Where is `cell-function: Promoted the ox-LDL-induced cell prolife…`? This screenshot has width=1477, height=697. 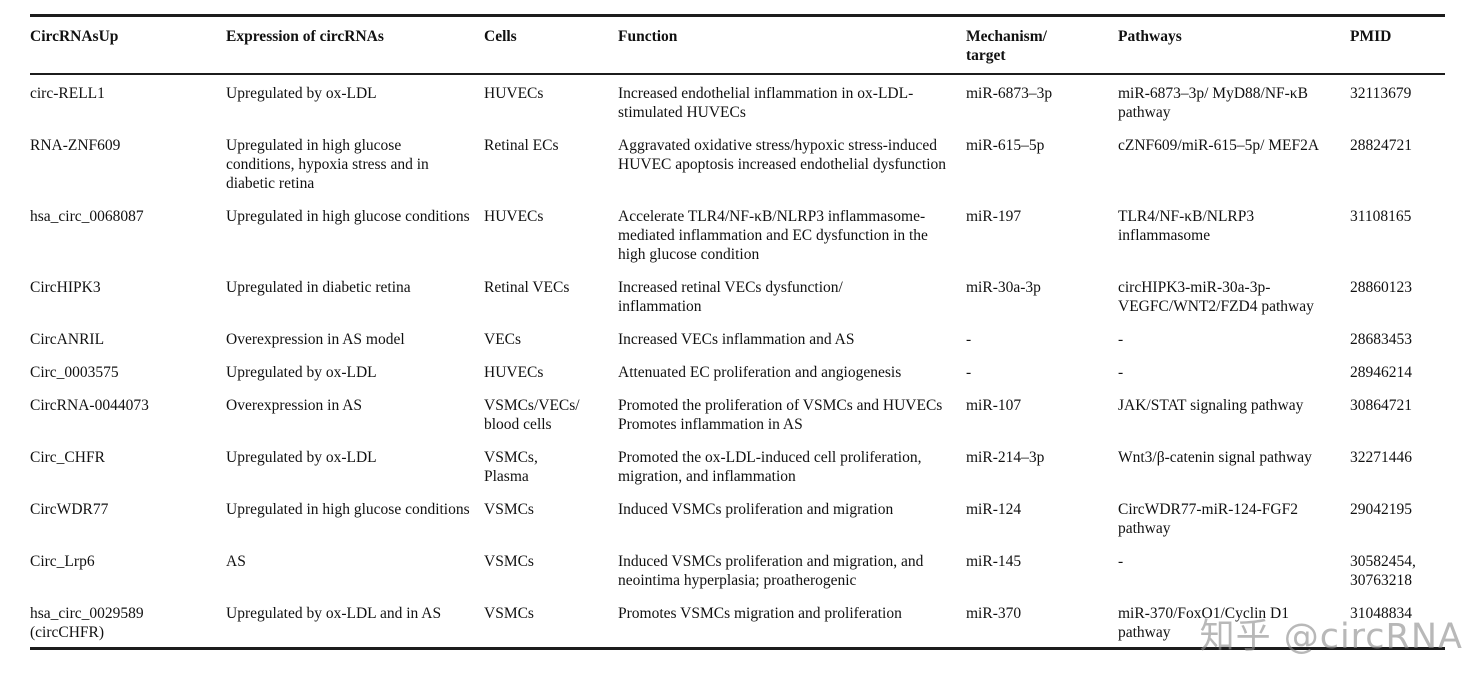
cell-function: Promoted the ox-LDL-induced cell prolife… is located at coordinates (770, 467).